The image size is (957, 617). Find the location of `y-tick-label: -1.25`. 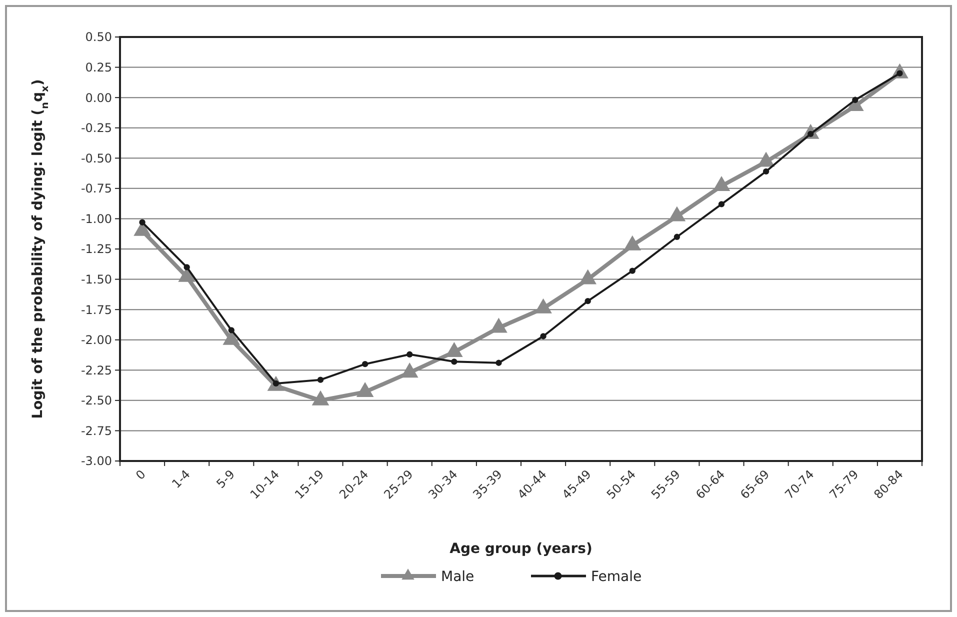

y-tick-label: -1.25 is located at coordinates (96, 249).